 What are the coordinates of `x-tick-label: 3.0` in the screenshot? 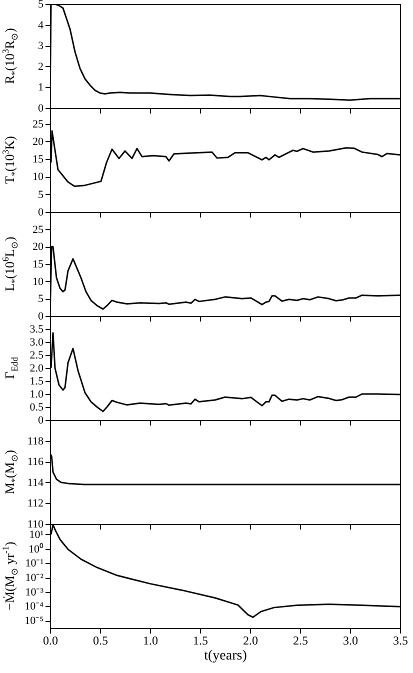 It's located at (350, 641).